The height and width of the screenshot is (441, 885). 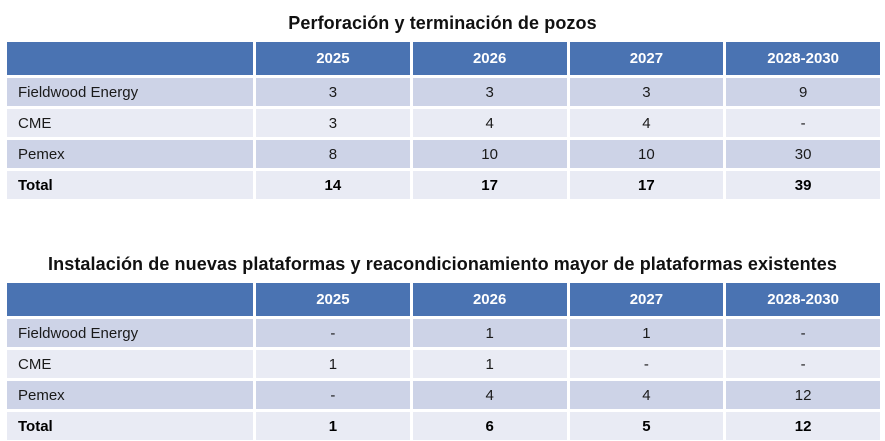 I want to click on table-cell-total: 14, so click(x=333, y=185).